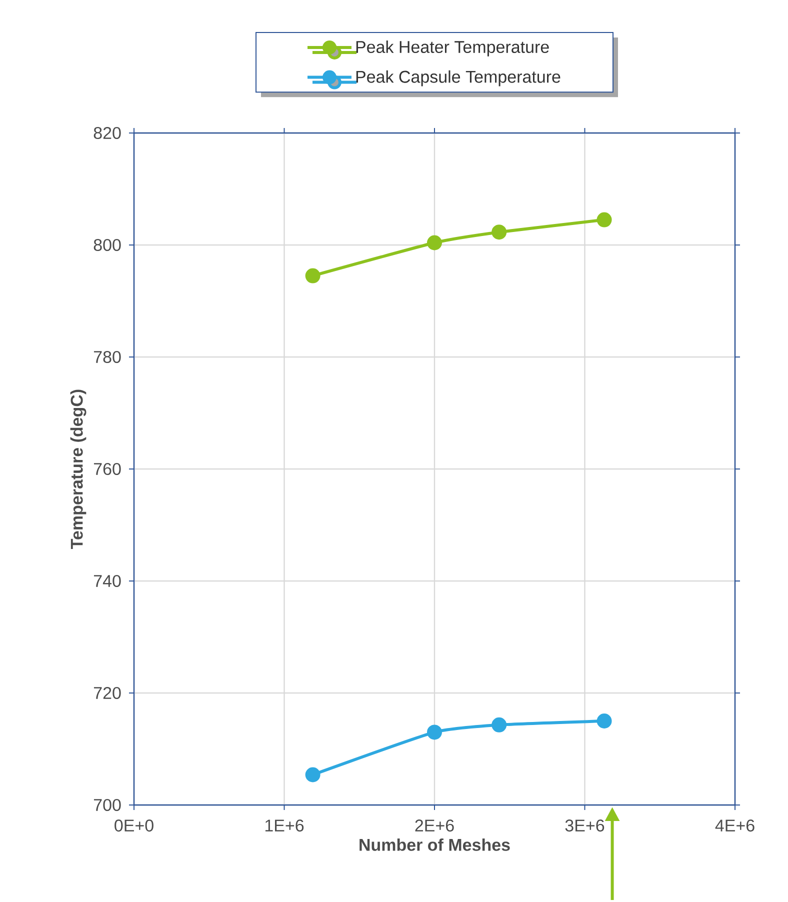  Describe the element at coordinates (434, 826) in the screenshot. I see `x-tick-label: 2E+6` at that location.